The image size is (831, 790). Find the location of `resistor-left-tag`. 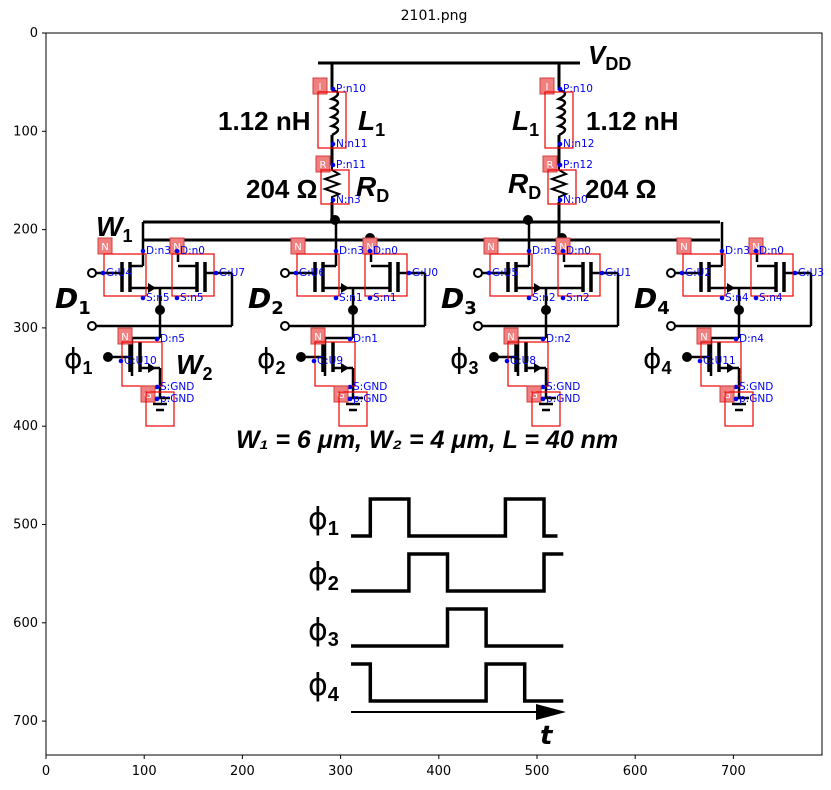

resistor-left-tag is located at coordinates (323, 164).